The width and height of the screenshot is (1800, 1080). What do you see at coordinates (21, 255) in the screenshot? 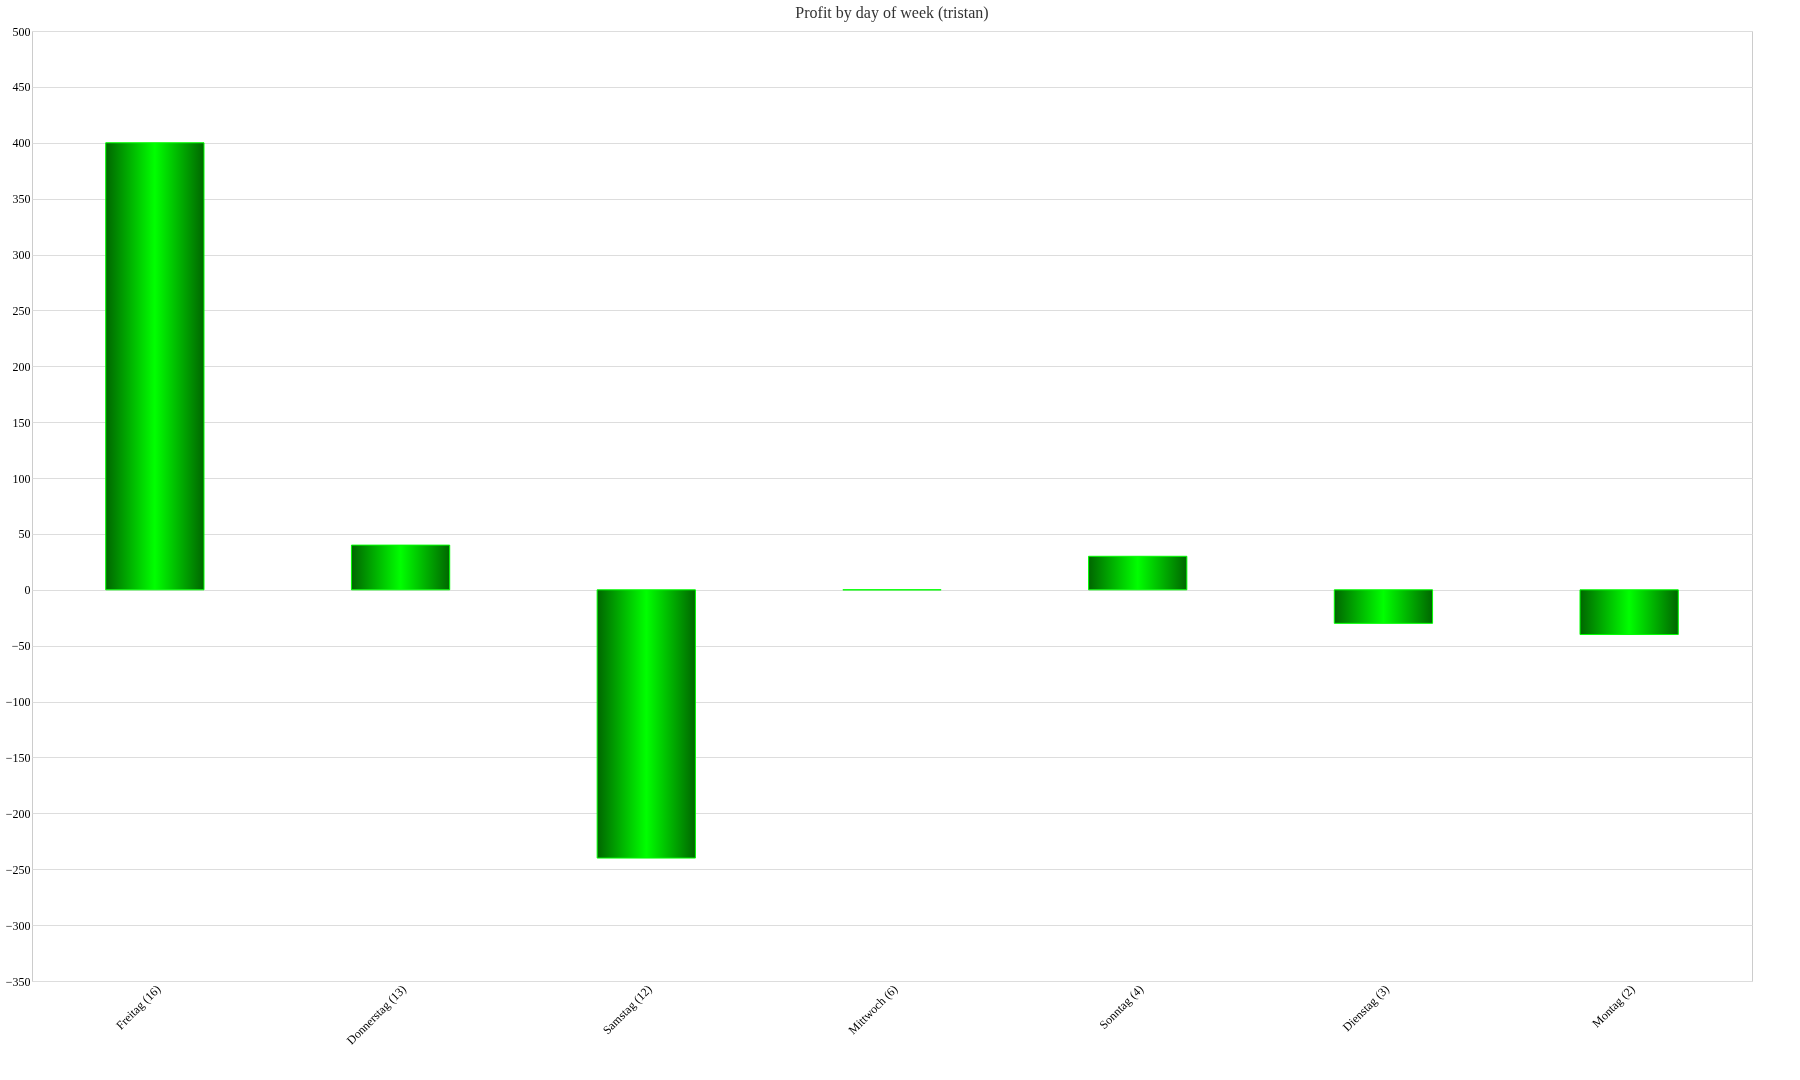
I see `y-tick-label: 300` at bounding box center [21, 255].